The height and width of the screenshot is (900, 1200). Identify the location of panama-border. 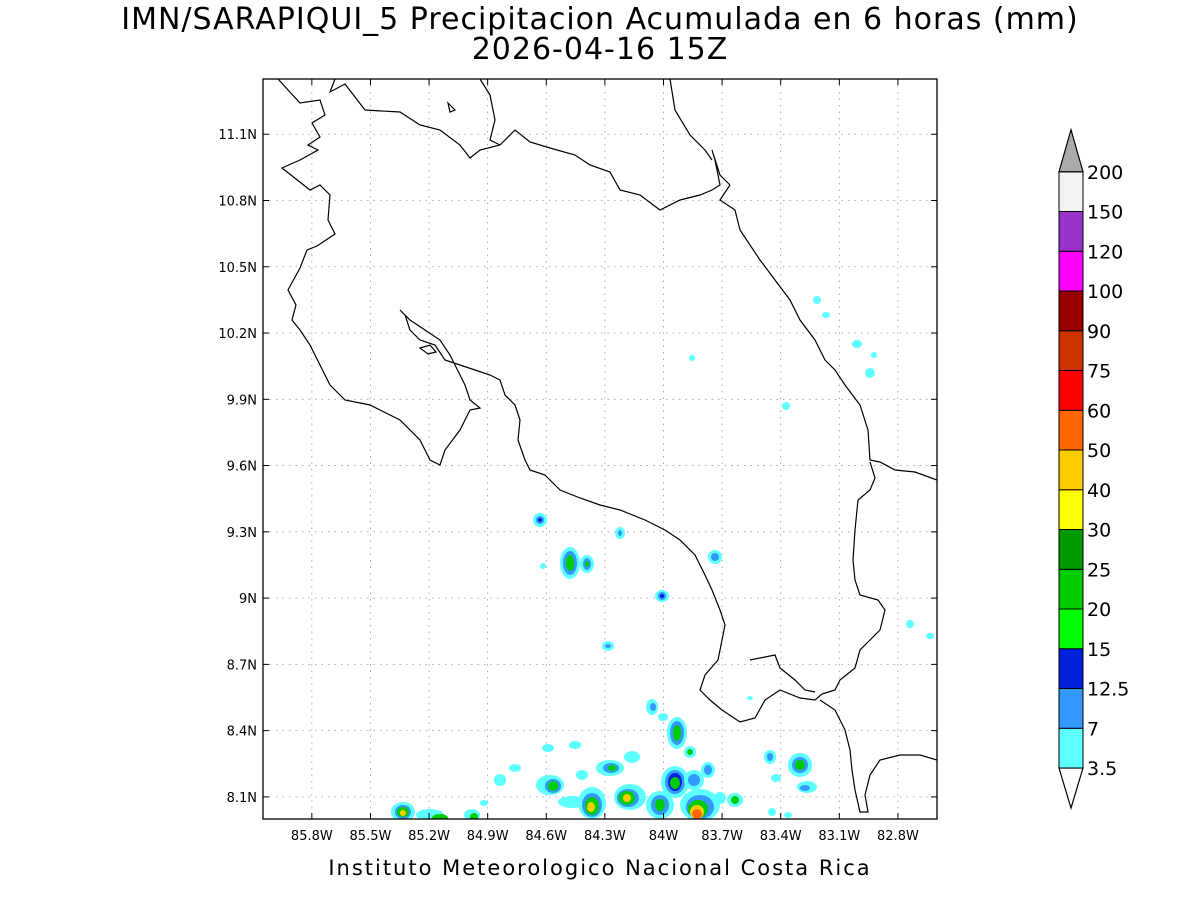
(853, 578).